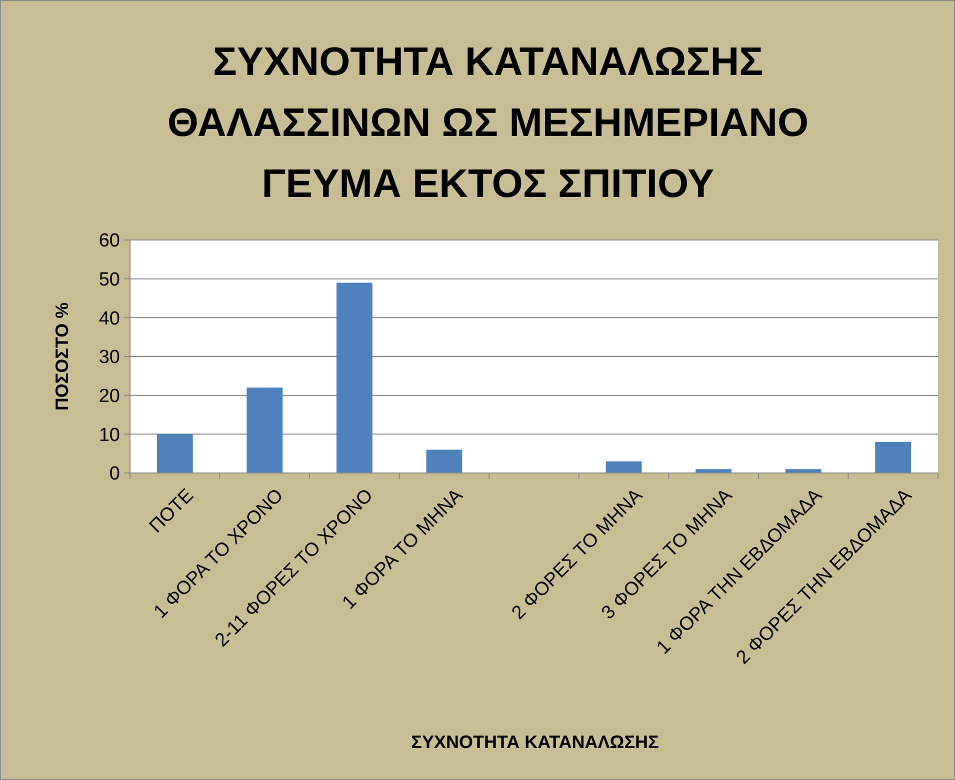 The width and height of the screenshot is (955, 780). I want to click on chart-title: ΣΥΧΝΟΤΗΤΑ ΚΑΤΑΝΑΛΩΣΗΣ ΘΑΛΑΣΣΙΝΩΝ ΩΣ ΜΕΣΗΜΕΡΙΑΝΟ ΓΕΥΜΑ ΕΚΤΟΣ ΣΠΙΤΙΟΥ, so click(488, 123).